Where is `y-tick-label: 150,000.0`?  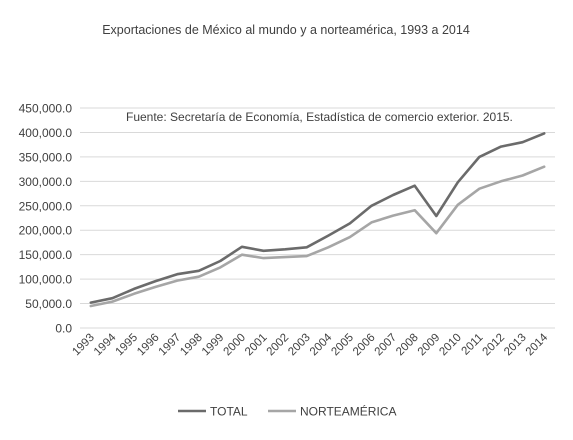 y-tick-label: 150,000.0 is located at coordinates (46, 255).